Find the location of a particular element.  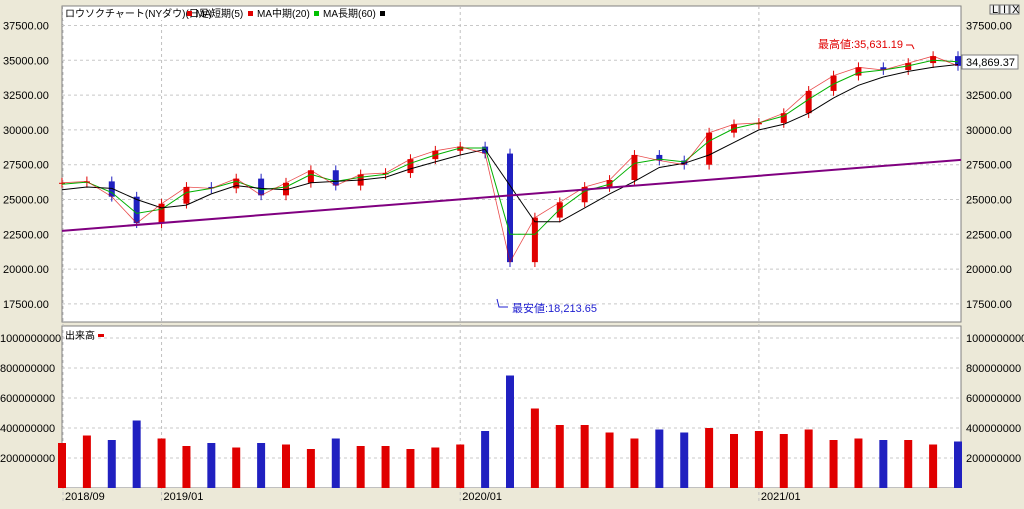

ma-short-swatch is located at coordinates (189, 13).